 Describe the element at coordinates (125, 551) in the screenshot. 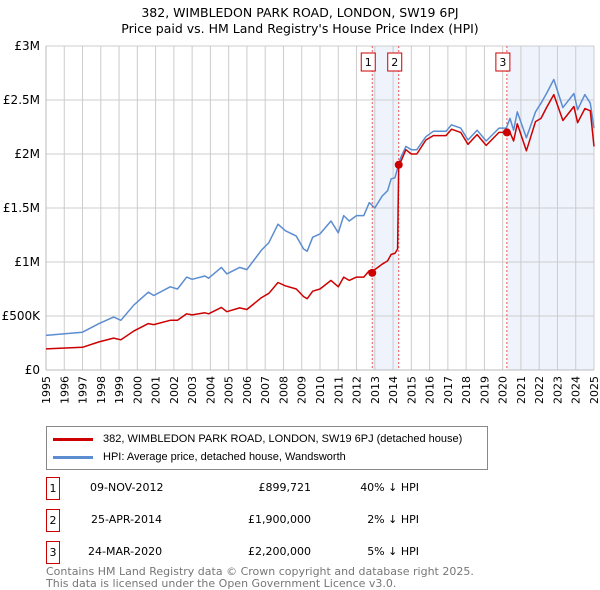

I see `sale-date: 24-MAR-2020` at that location.